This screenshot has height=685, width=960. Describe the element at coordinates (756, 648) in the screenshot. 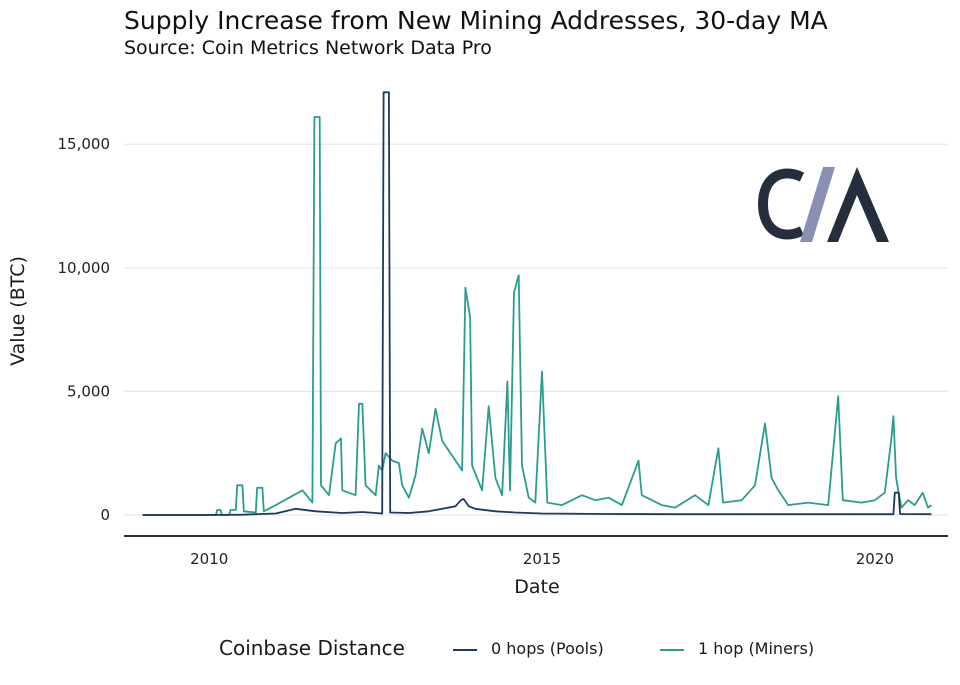

I see `legend-label-miners: 1 hop (Miners)` at that location.